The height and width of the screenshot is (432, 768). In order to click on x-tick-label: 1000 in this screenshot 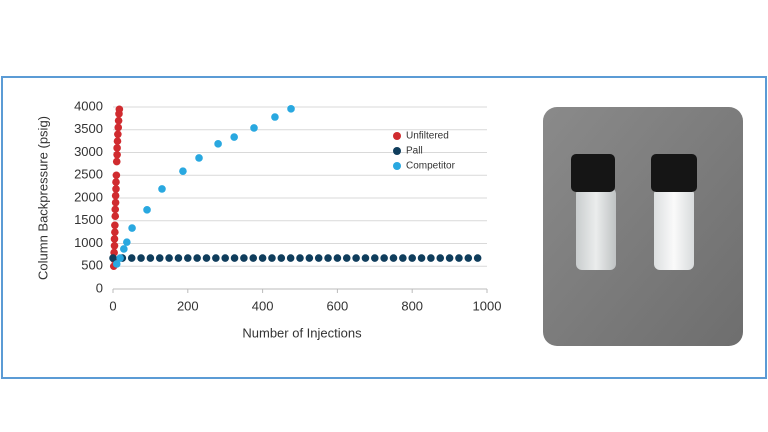, I will do `click(487, 305)`.